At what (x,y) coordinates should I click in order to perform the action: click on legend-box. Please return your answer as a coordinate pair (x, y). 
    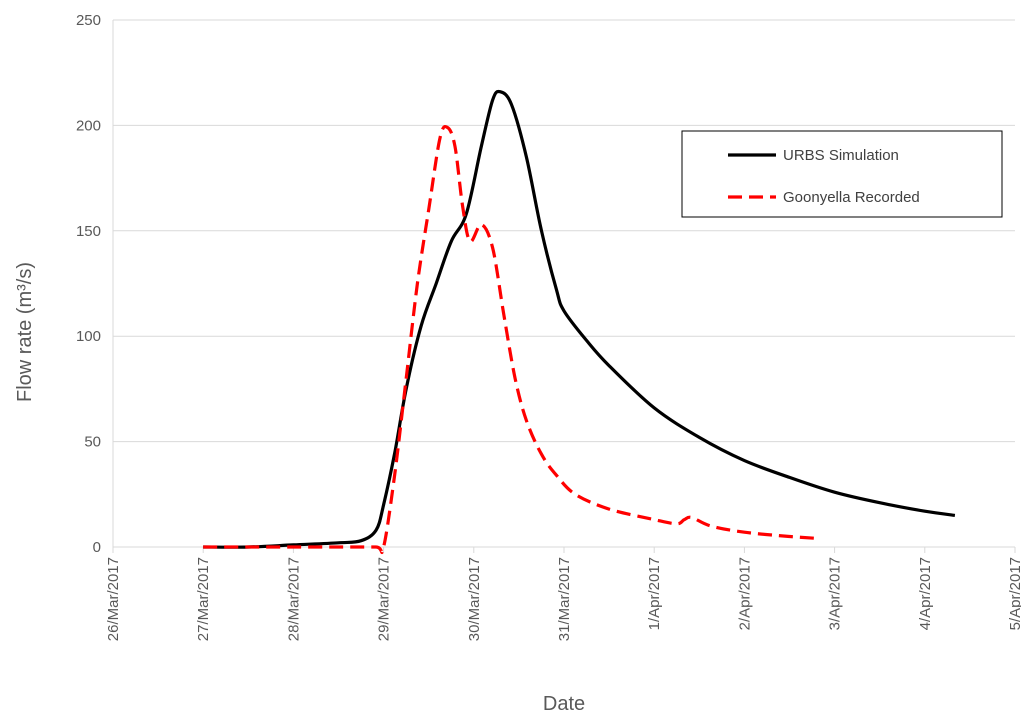
    Looking at the image, I should click on (842, 174).